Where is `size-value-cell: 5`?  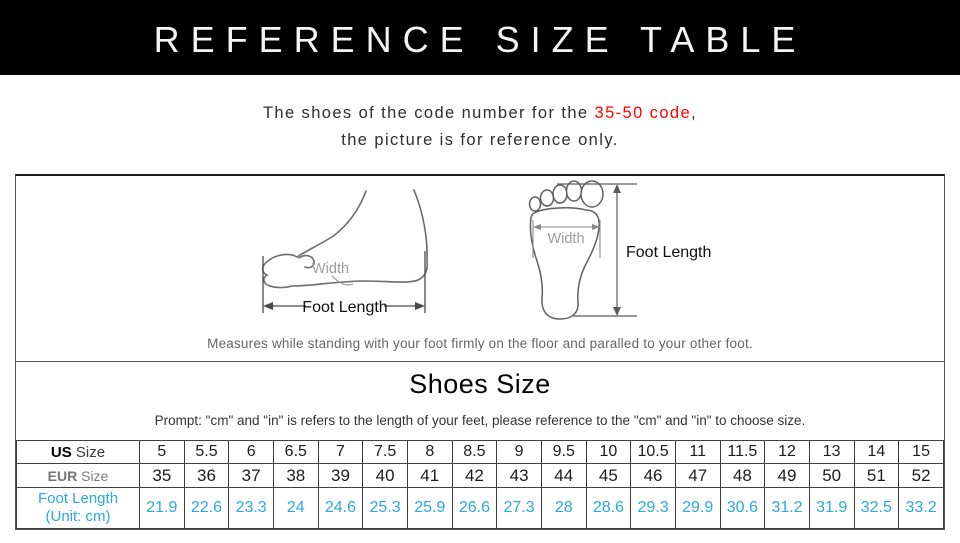 size-value-cell: 5 is located at coordinates (162, 452).